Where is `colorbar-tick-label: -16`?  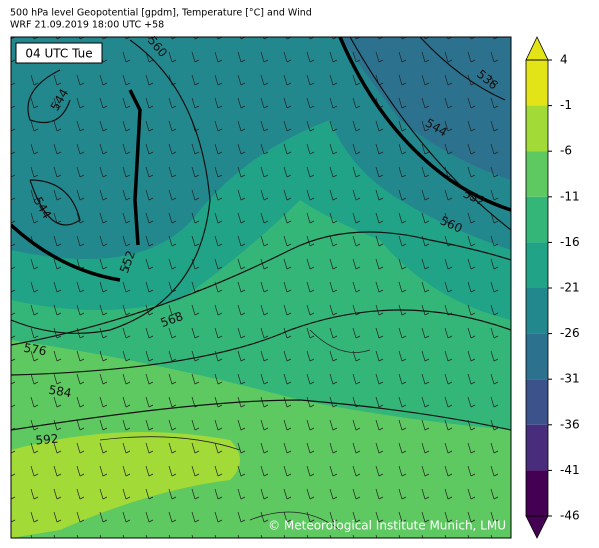
colorbar-tick-label: -16 is located at coordinates (570, 242).